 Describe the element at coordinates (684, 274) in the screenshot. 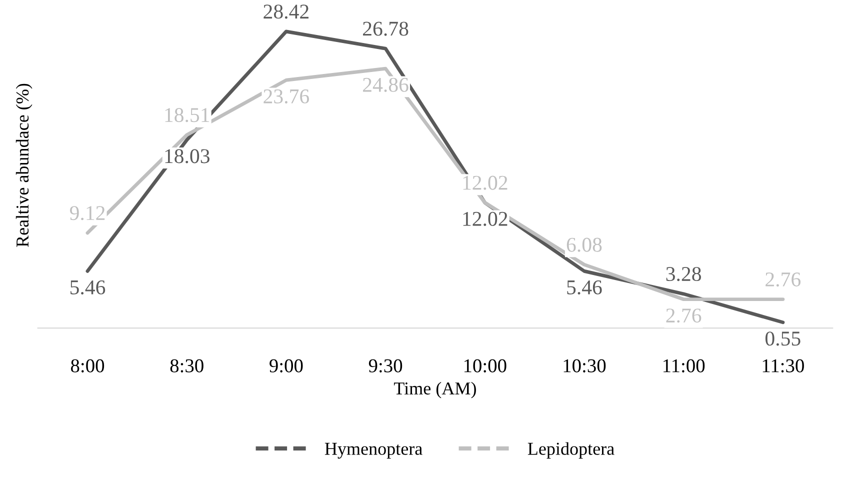

I see `data-label: 3.28` at that location.